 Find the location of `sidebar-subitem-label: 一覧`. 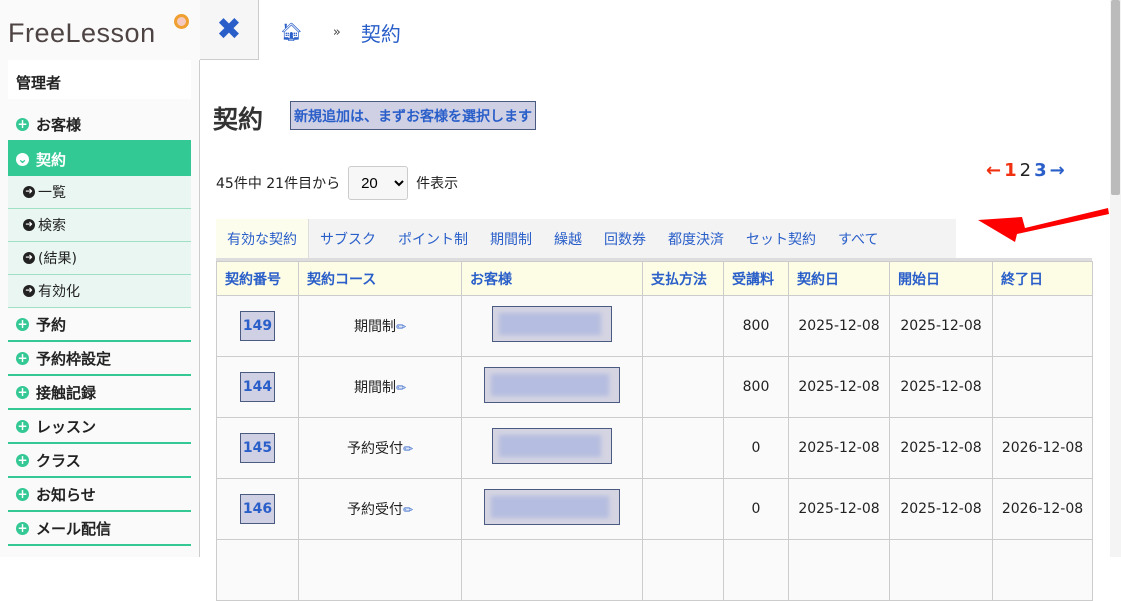

sidebar-subitem-label: 一覧 is located at coordinates (52, 193).